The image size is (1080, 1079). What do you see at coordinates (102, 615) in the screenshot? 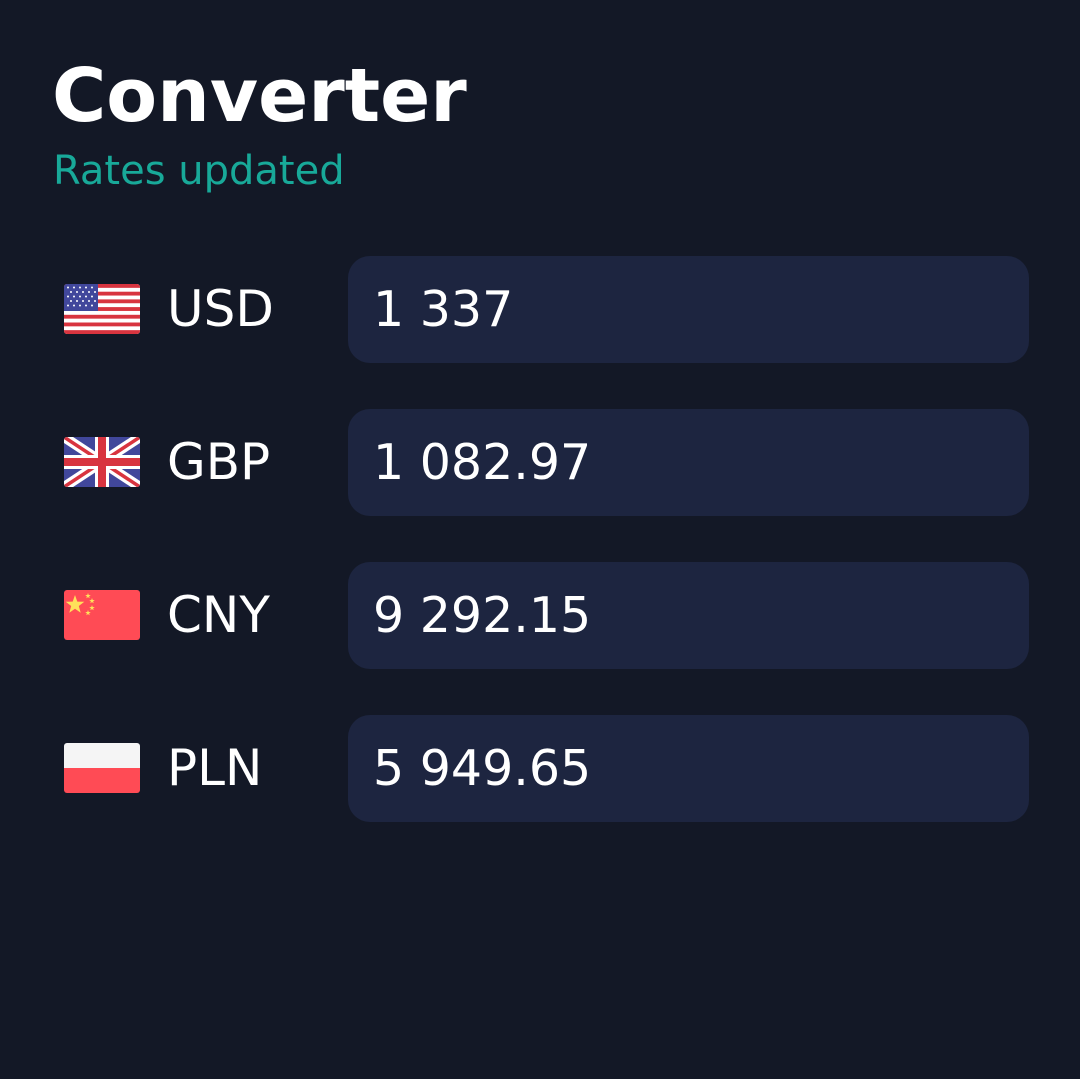
I see `cn-flag-icon` at bounding box center [102, 615].